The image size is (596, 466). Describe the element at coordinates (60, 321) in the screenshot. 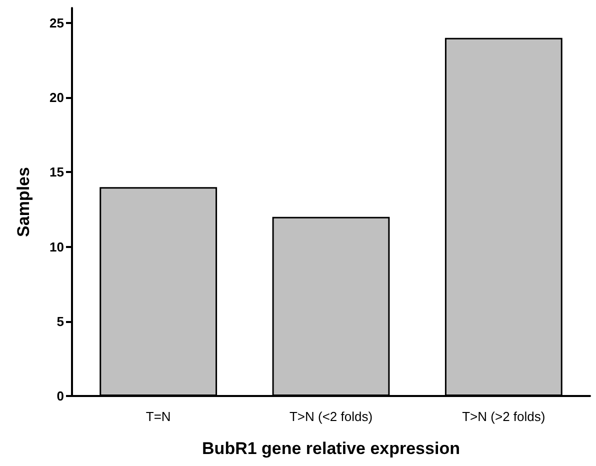

I see `y-tick-label: 5` at that location.